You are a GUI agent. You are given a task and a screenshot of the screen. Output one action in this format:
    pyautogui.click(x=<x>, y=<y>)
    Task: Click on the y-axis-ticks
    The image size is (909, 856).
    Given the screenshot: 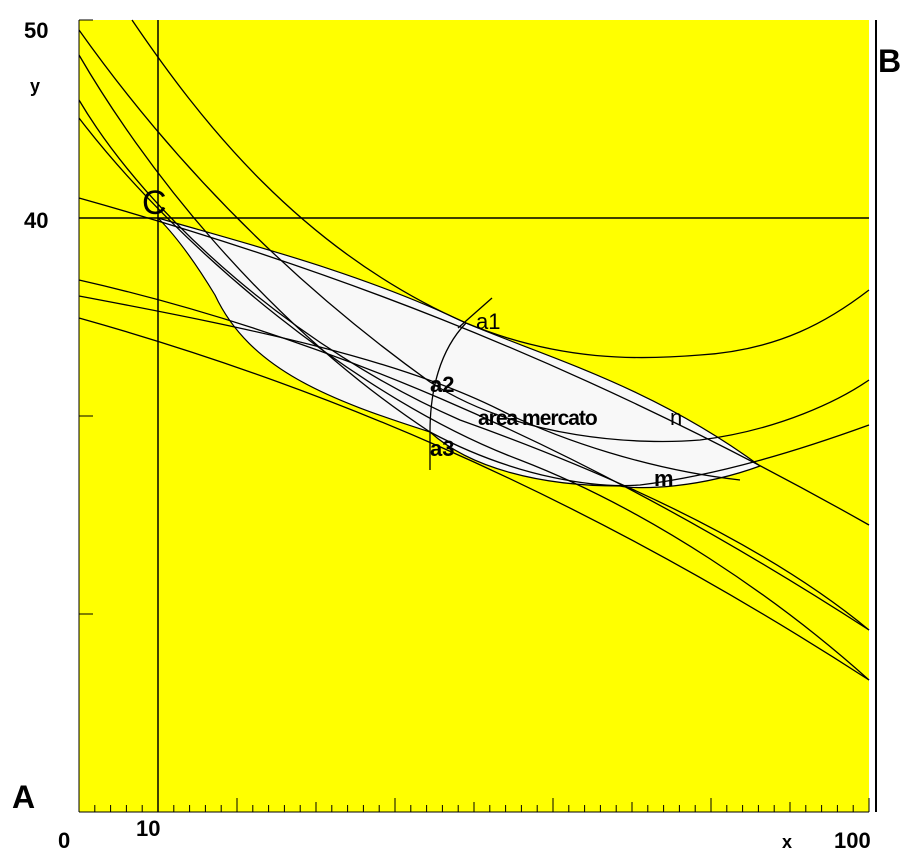 What is the action you would take?
    pyautogui.click(x=85, y=416)
    